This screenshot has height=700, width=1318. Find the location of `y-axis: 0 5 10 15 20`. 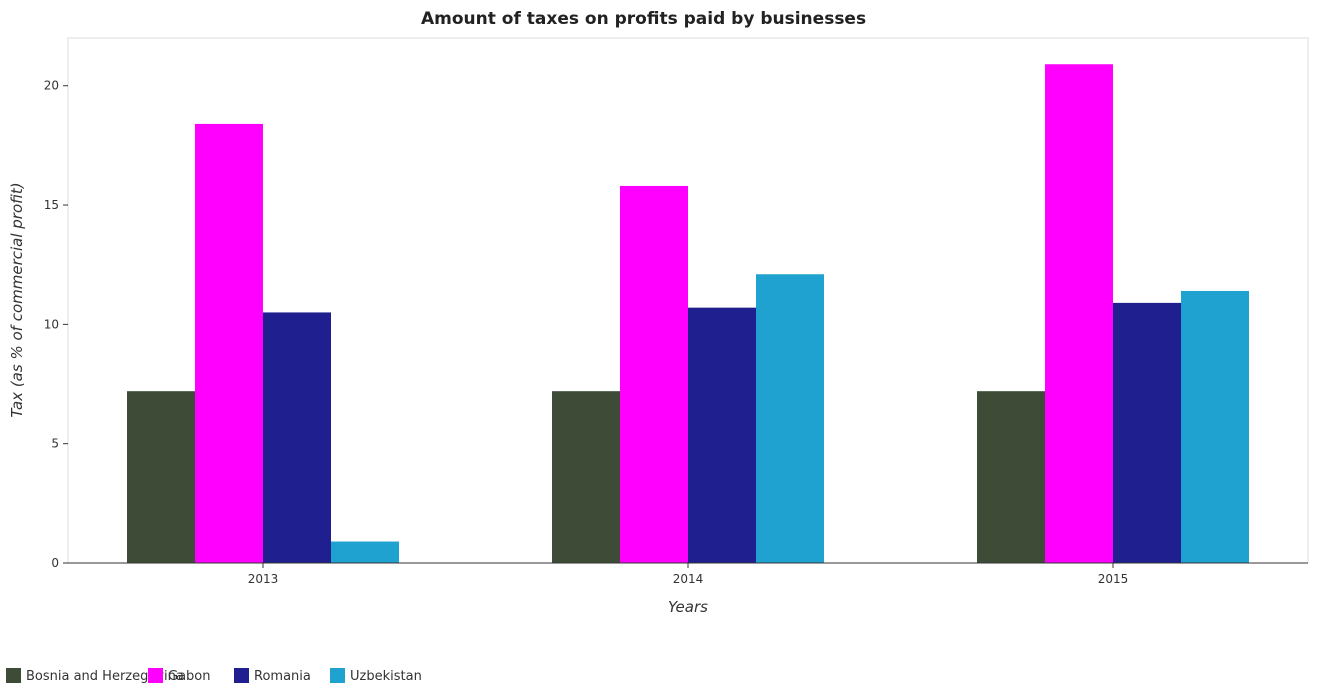

y-axis: 0 5 10 15 20 is located at coordinates (56, 324).